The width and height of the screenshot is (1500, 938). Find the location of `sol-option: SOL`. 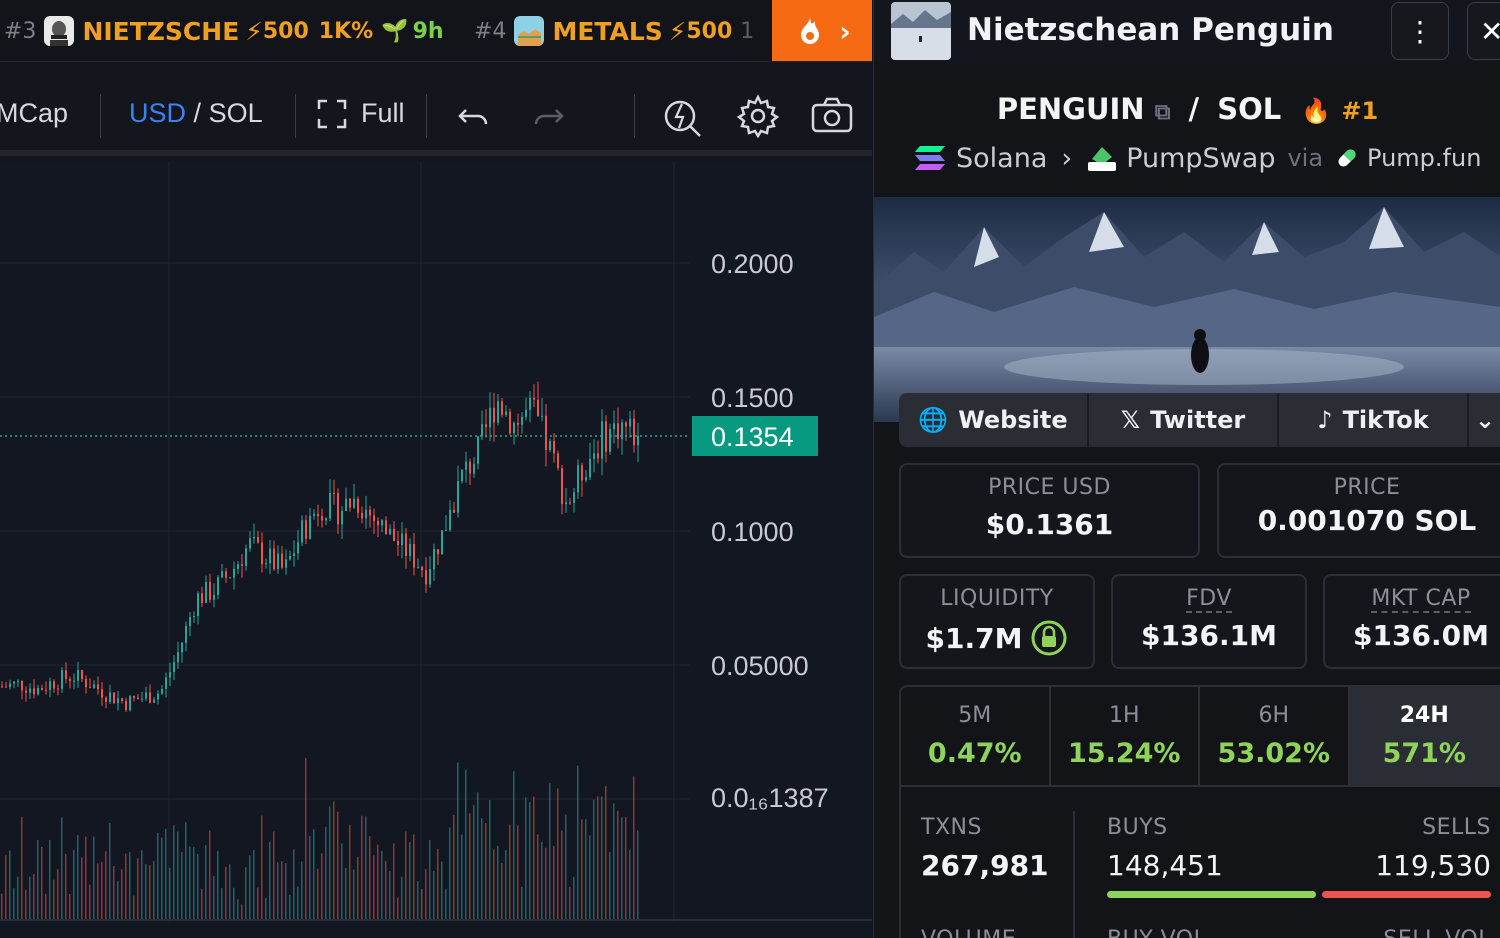

sol-option: SOL is located at coordinates (235, 113).